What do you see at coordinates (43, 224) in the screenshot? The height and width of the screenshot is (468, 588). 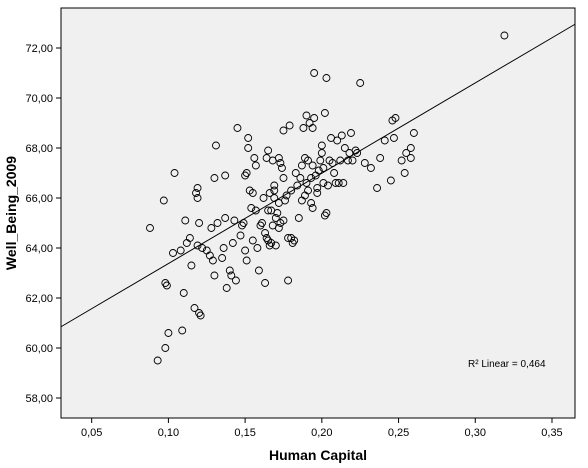 I see `y-axis: 58,00 60,00 62,00 64,00 66,00 68,00 70,00 72,00` at bounding box center [43, 224].